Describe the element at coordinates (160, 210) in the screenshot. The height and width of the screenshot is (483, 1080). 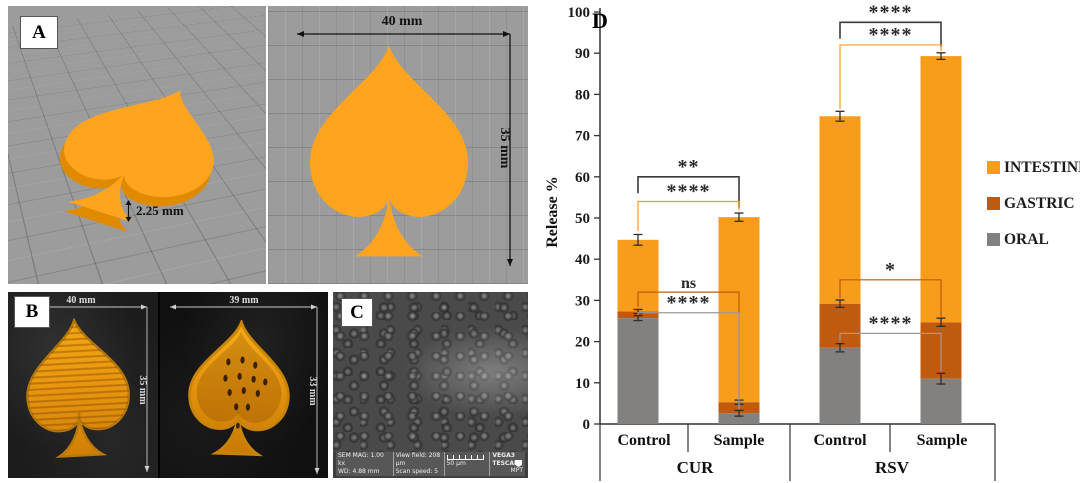
I see `thickness-label: 2.25 mm` at that location.